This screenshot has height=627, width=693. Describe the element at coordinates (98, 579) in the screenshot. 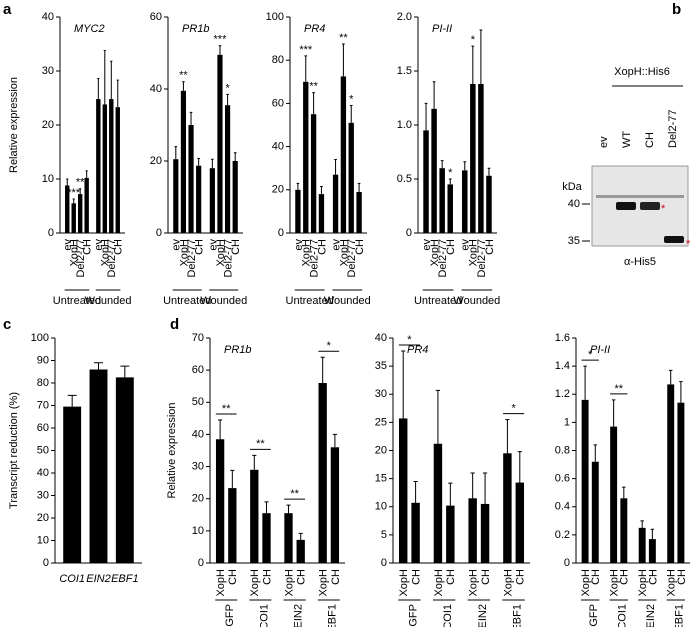

I see `x-tick-label: EIN2` at that location.